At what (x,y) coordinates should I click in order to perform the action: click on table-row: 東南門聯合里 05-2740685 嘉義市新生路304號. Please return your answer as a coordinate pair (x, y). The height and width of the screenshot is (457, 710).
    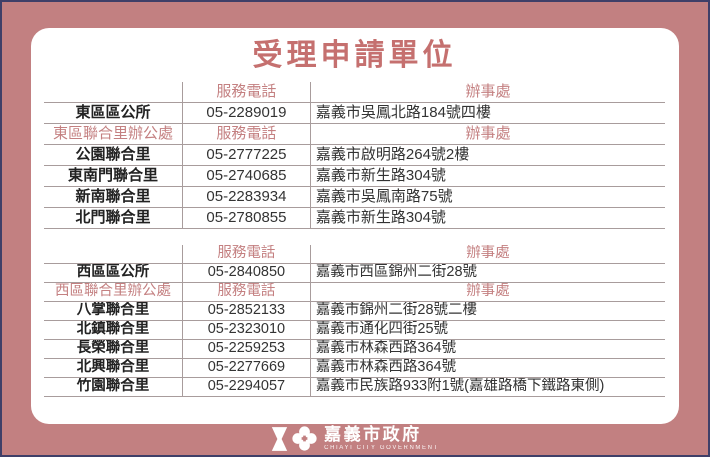
    Looking at the image, I should click on (354, 176).